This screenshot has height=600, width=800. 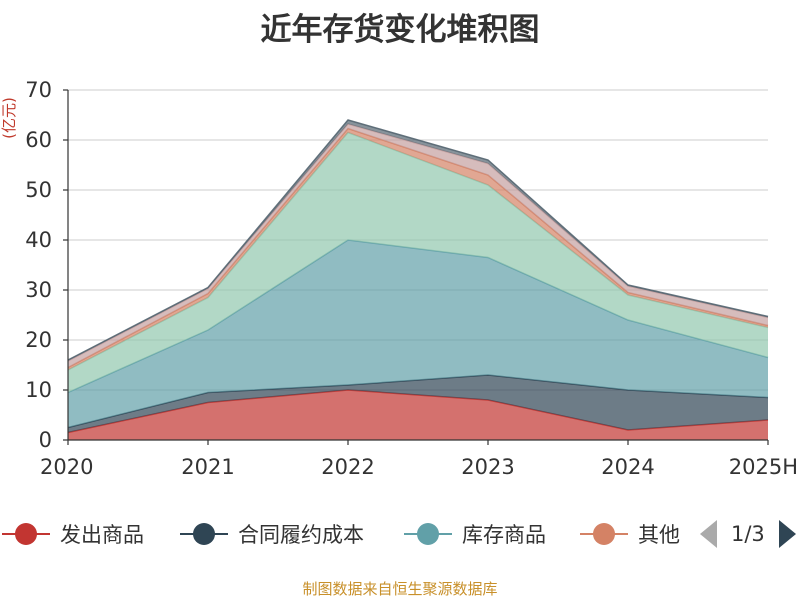 I want to click on legend-label: 库存商品, so click(x=504, y=535).